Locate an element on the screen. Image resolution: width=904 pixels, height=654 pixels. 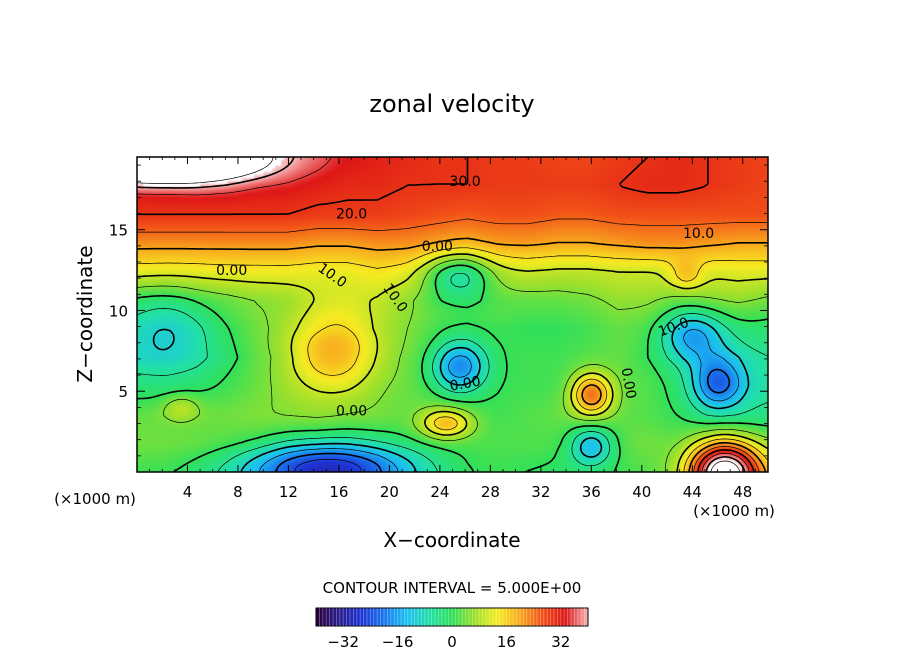
colorbar: −32 −16 0 16 32 is located at coordinates (452, 629).